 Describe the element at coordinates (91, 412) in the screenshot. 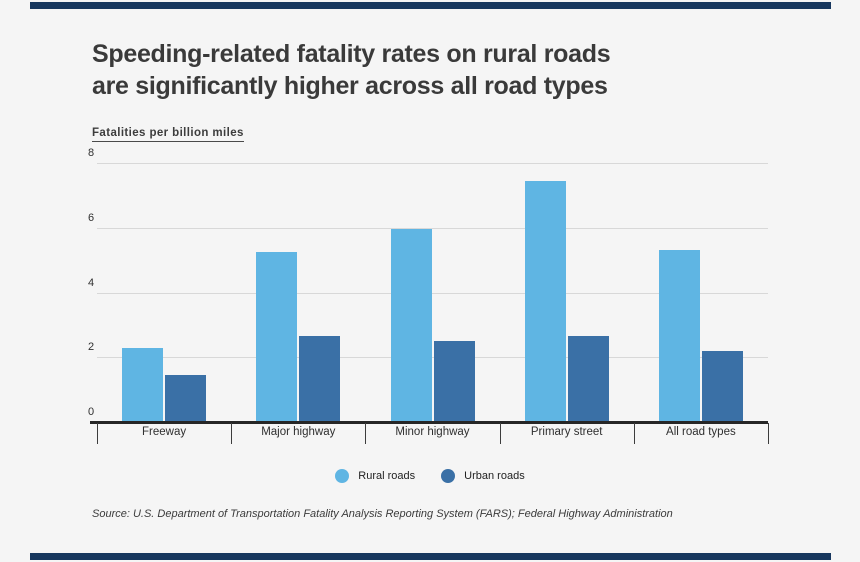

I see `y-tick-label-0: 0` at that location.